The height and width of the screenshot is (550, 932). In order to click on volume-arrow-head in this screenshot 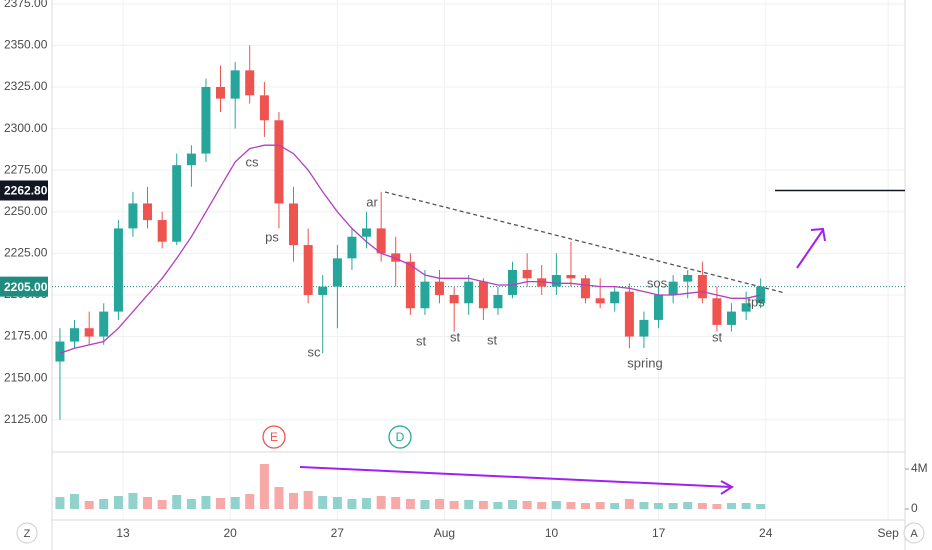, I will do `click(727, 487)`.